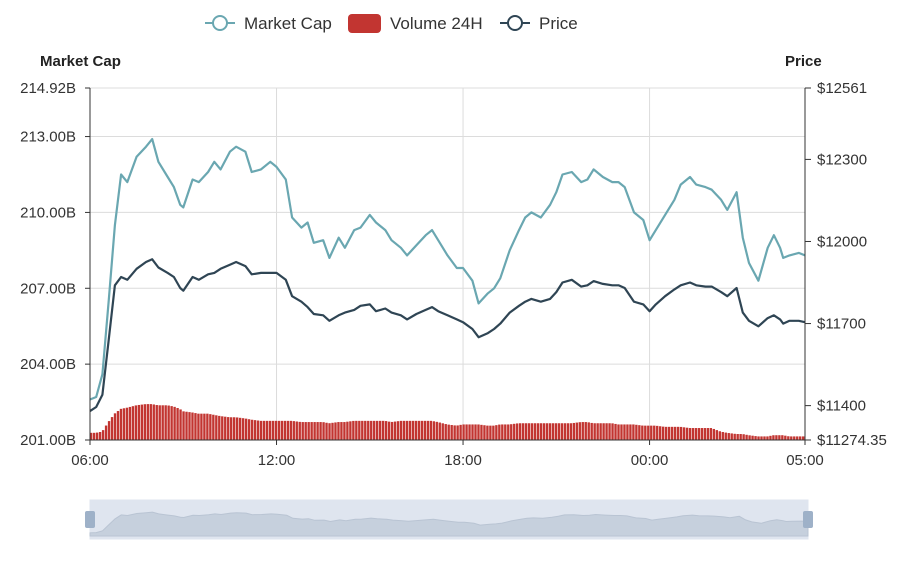 This screenshot has width=921, height=563. Describe the element at coordinates (90, 519) in the screenshot. I see `zoom-left-handle` at that location.